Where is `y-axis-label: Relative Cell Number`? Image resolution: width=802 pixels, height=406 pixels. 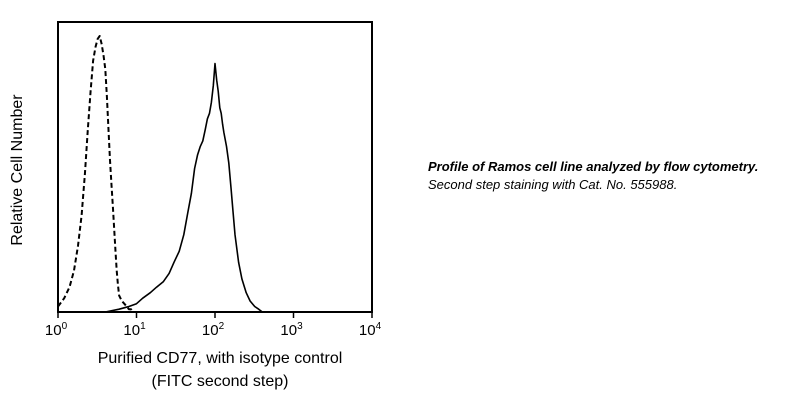 y-axis-label: Relative Cell Number is located at coordinates (17, 170).